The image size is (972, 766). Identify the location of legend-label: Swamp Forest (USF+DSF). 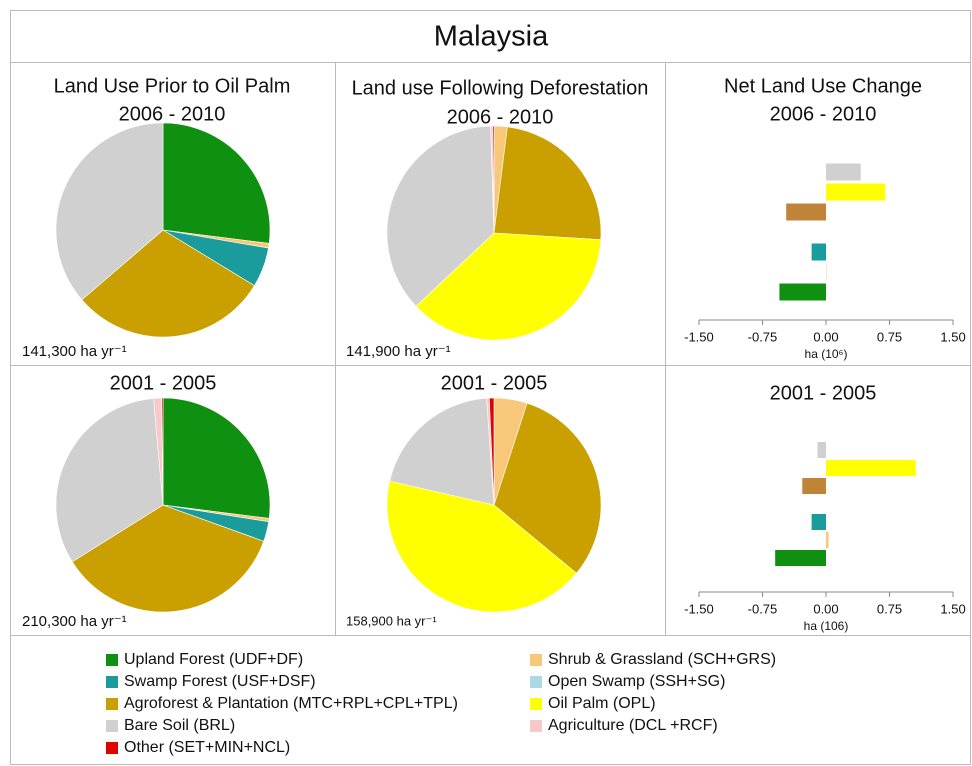
(220, 681).